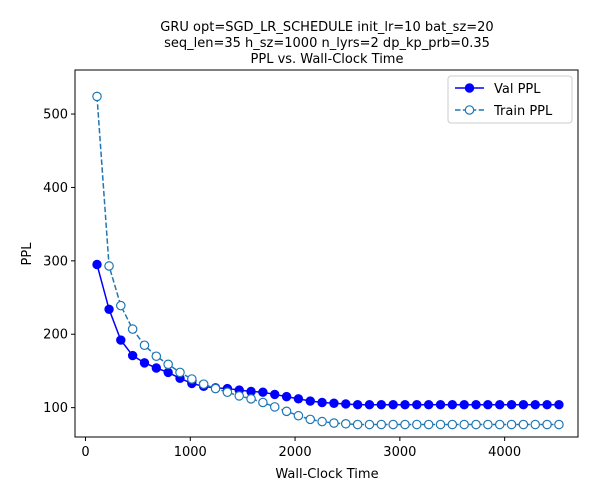  What do you see at coordinates (55, 335) in the screenshot?
I see `y-tick-label: 200` at bounding box center [55, 335].